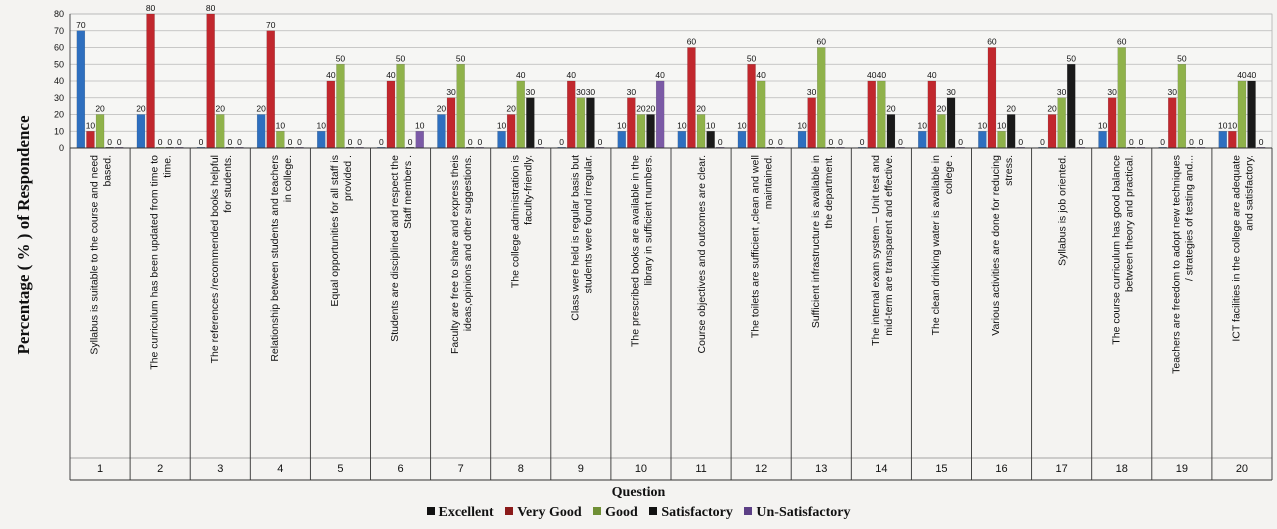 Image resolution: width=1277 pixels, height=529 pixels. I want to click on y-tick-label: 40, so click(59, 81).